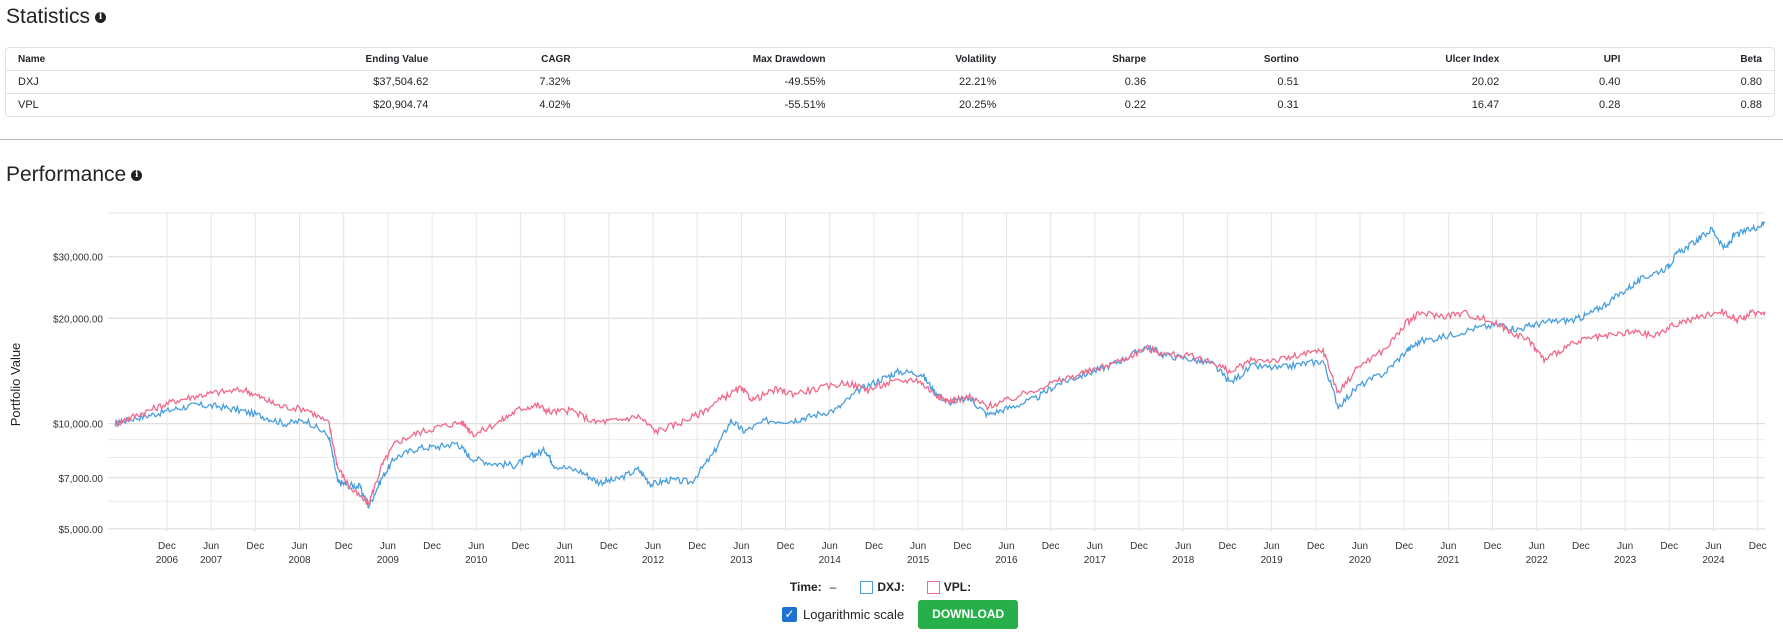 This screenshot has width=1783, height=637. What do you see at coordinates (81, 479) in the screenshot?
I see `y-tick-label: $7,000.00` at bounding box center [81, 479].